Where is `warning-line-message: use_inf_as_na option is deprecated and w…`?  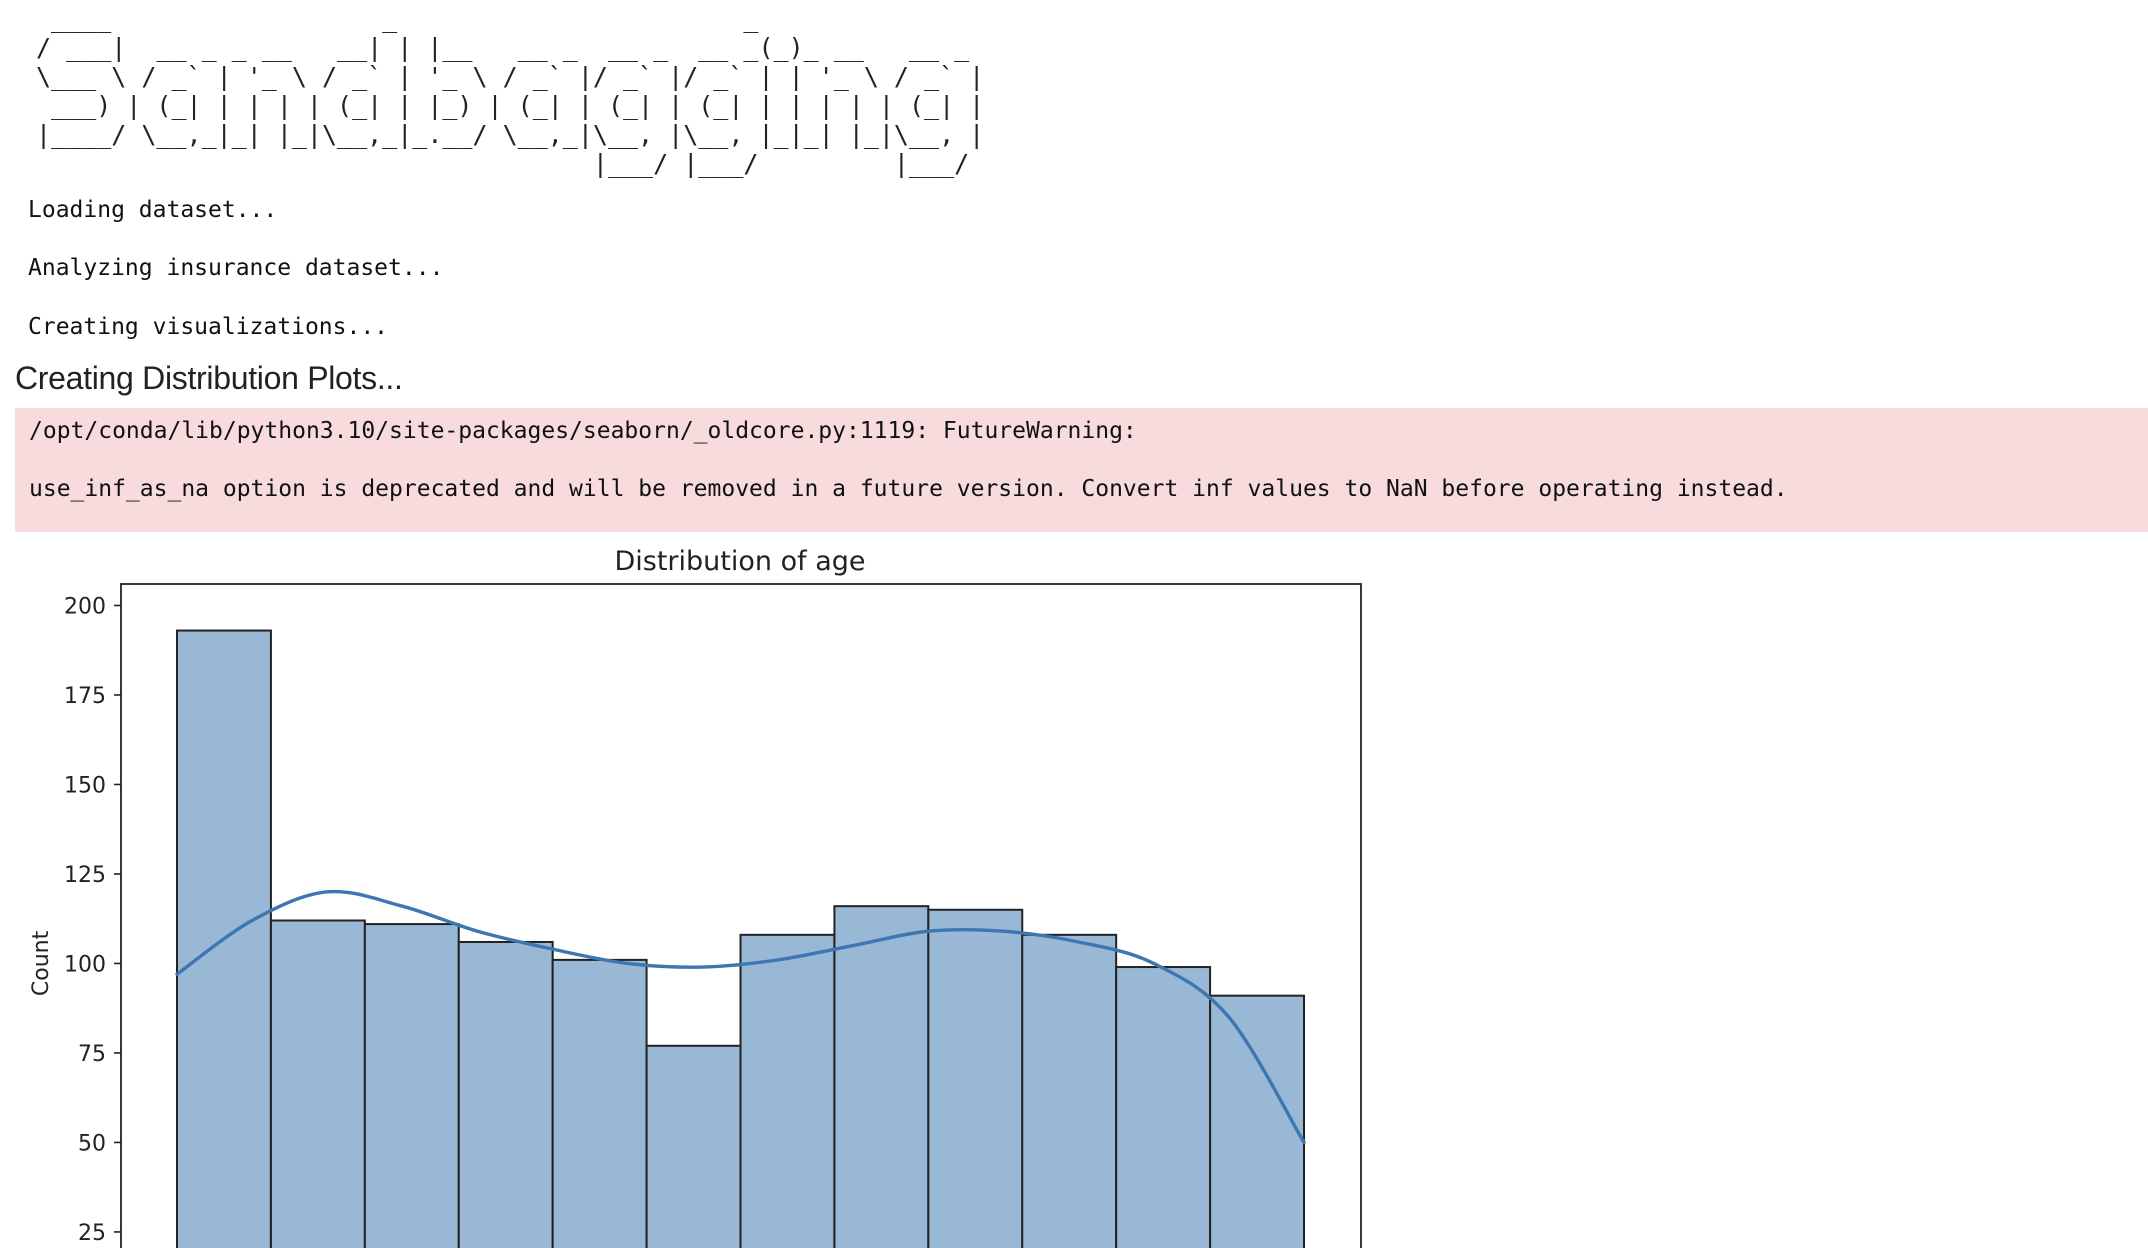 warning-line-message: use_inf_as_na option is deprecated and w… is located at coordinates (908, 489).